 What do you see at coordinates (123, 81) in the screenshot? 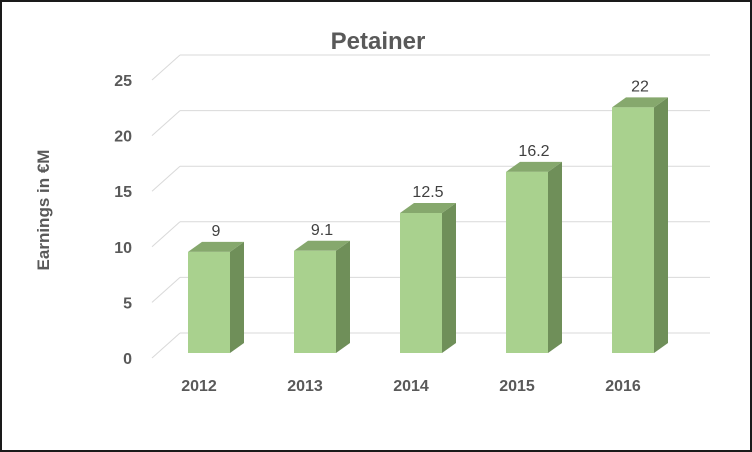
I see `y-tick-label: 25` at bounding box center [123, 81].